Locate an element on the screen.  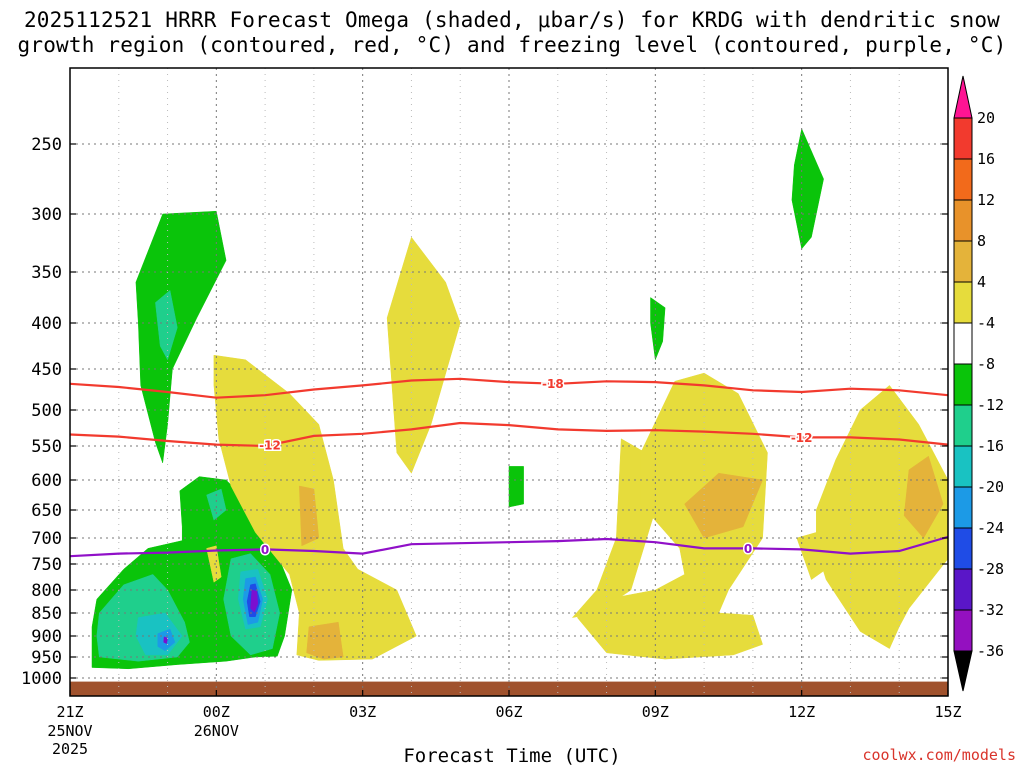
ytick-label-900: 900 is located at coordinates (46, 637).